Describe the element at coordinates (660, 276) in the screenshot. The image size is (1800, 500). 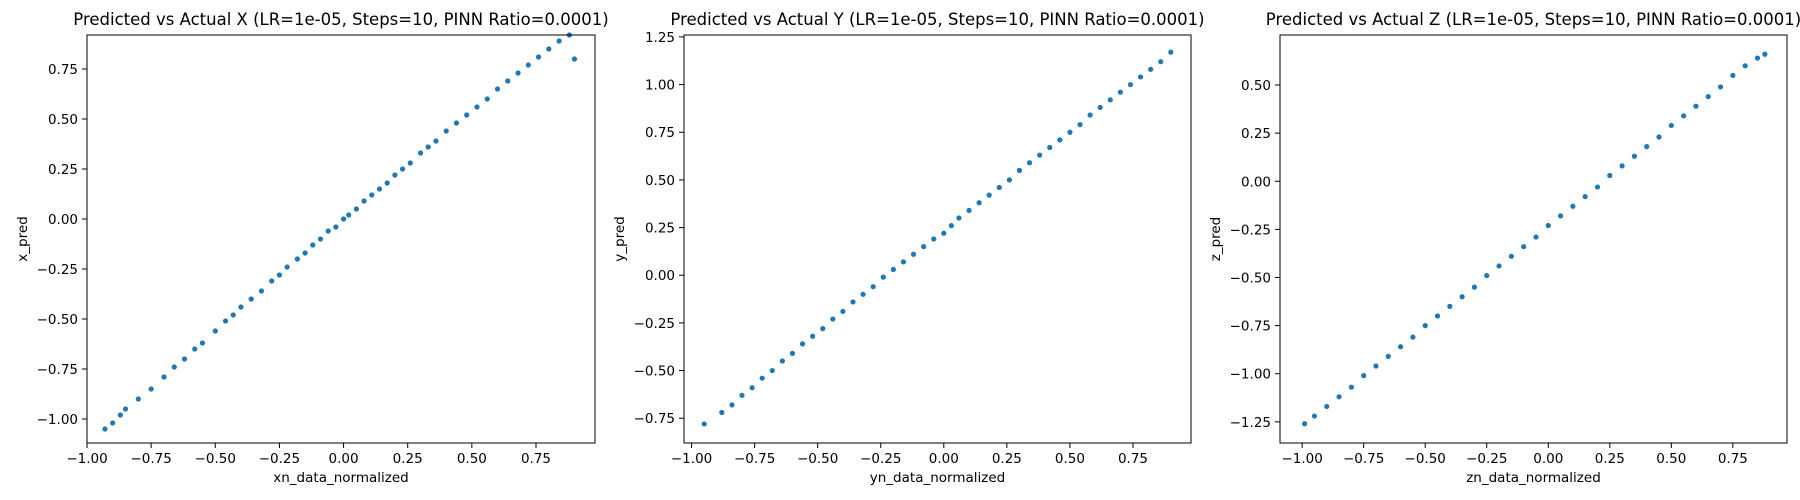
I see `y-tick-label: 0.00` at that location.